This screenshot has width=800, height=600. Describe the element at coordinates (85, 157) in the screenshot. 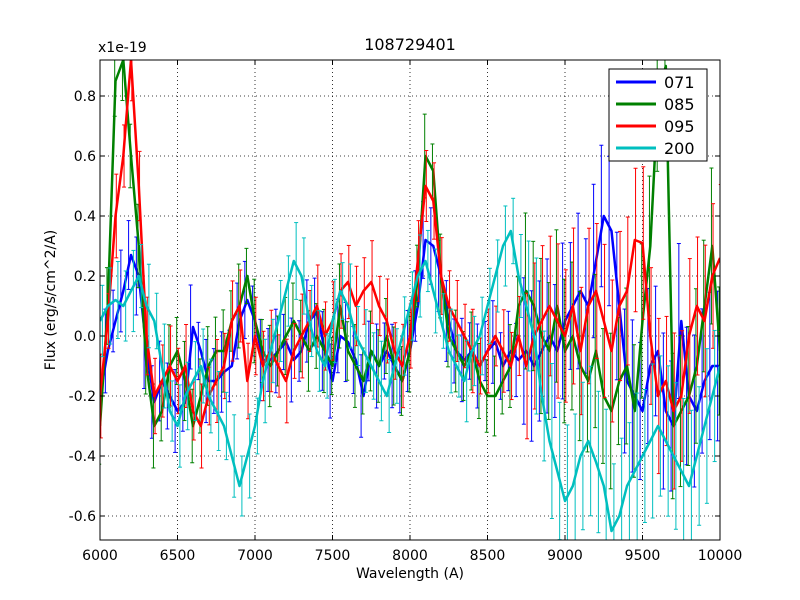

I see `y-tick-label: 0.6` at that location.